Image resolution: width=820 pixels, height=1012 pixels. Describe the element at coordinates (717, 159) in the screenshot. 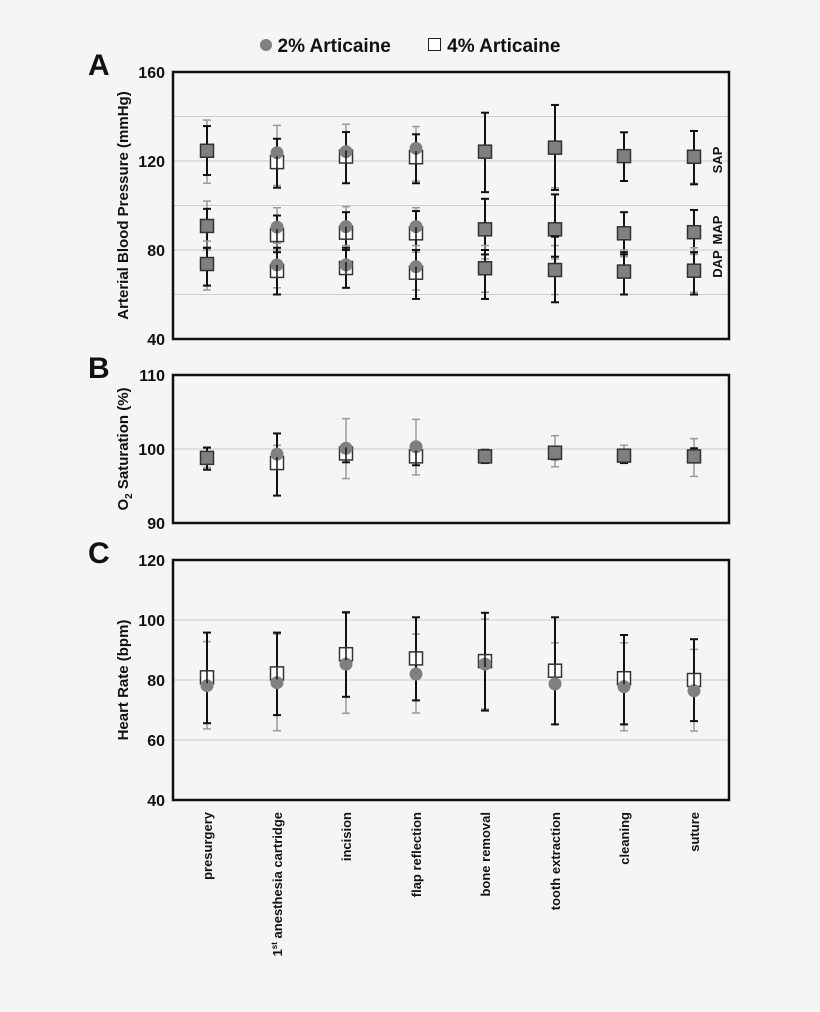

I see `series-label-sap: SAP` at that location.